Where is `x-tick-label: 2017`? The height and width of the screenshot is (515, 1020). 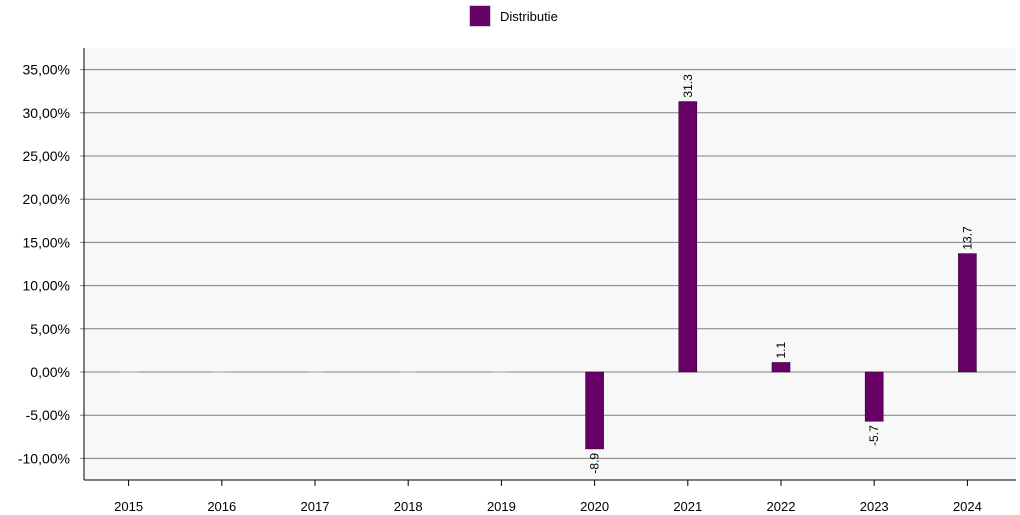 x-tick-label: 2017 is located at coordinates (315, 506).